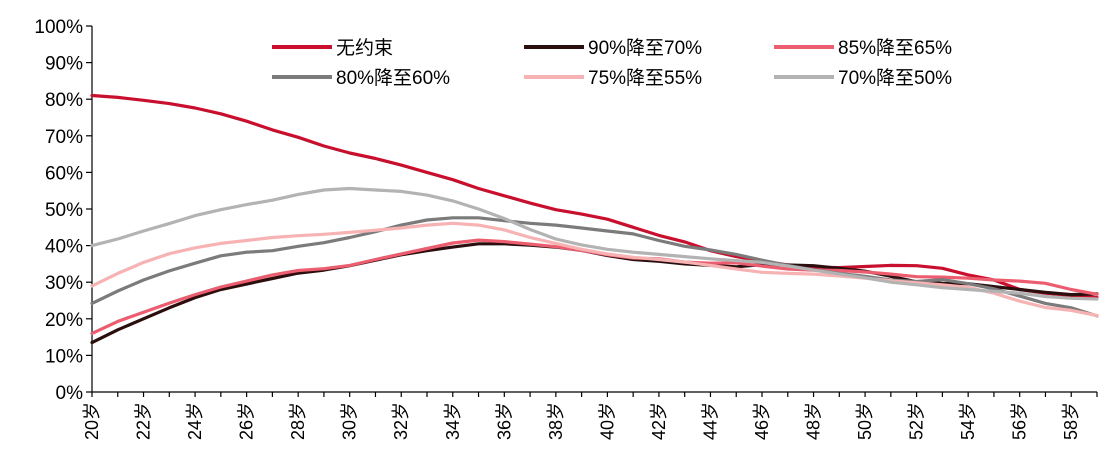 This screenshot has height=465, width=1110. I want to click on legend-label: 70%降至50%, so click(895, 78).